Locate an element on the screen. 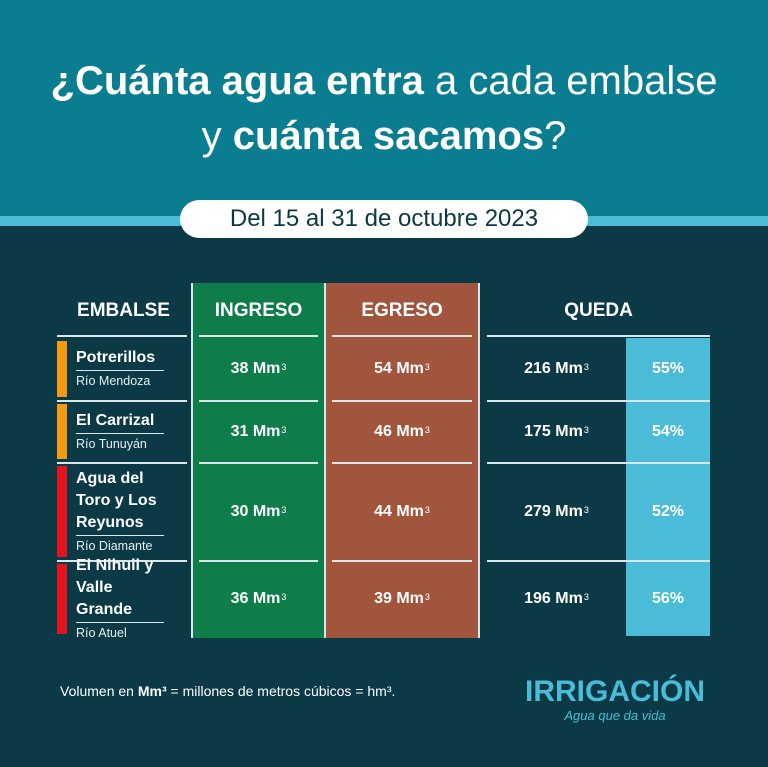 Image resolution: width=768 pixels, height=767 pixels. header-queda: QUEDA is located at coordinates (598, 310).